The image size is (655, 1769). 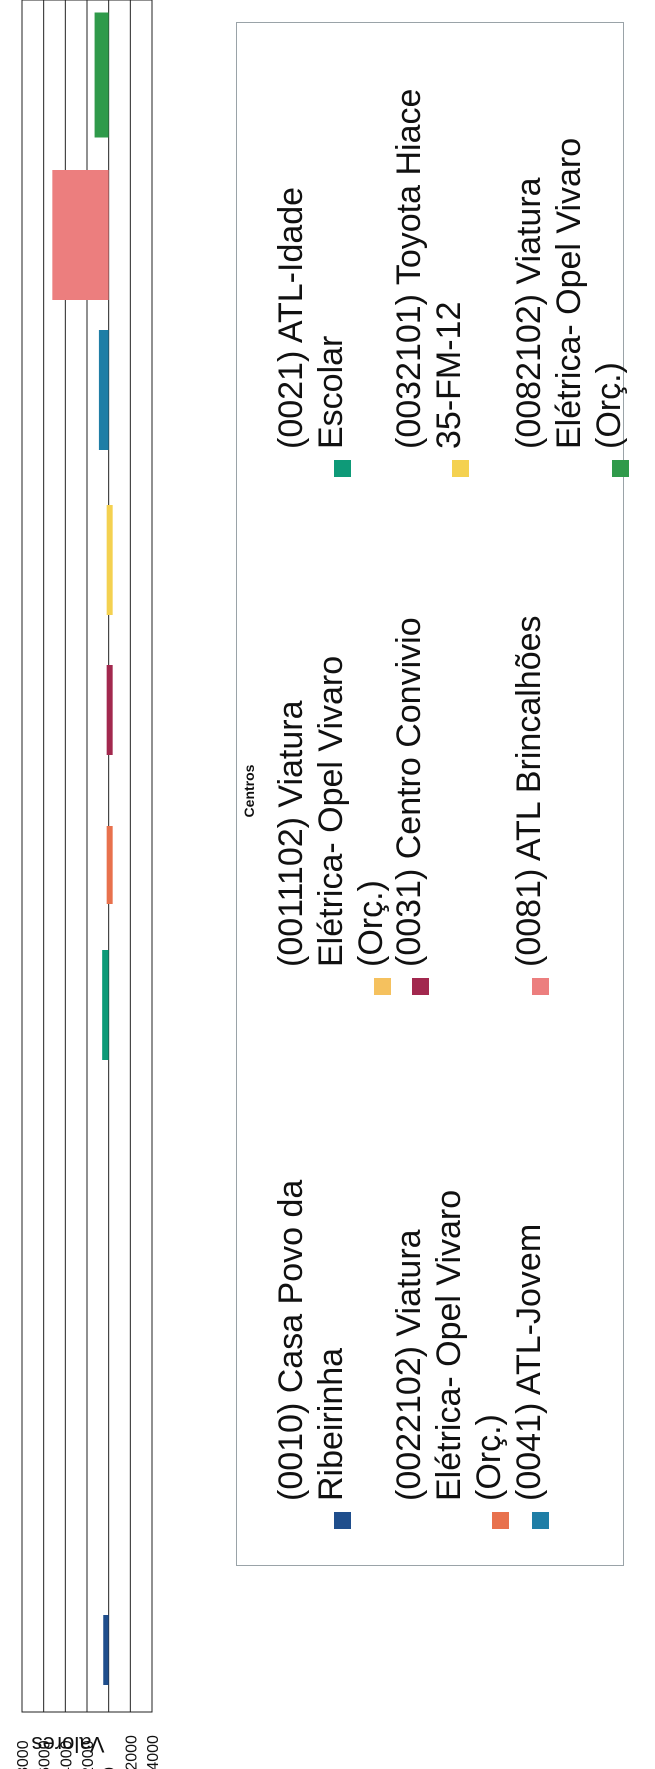 What do you see at coordinates (23, 1754) in the screenshot?
I see `tick-label: 8000` at bounding box center [23, 1754].